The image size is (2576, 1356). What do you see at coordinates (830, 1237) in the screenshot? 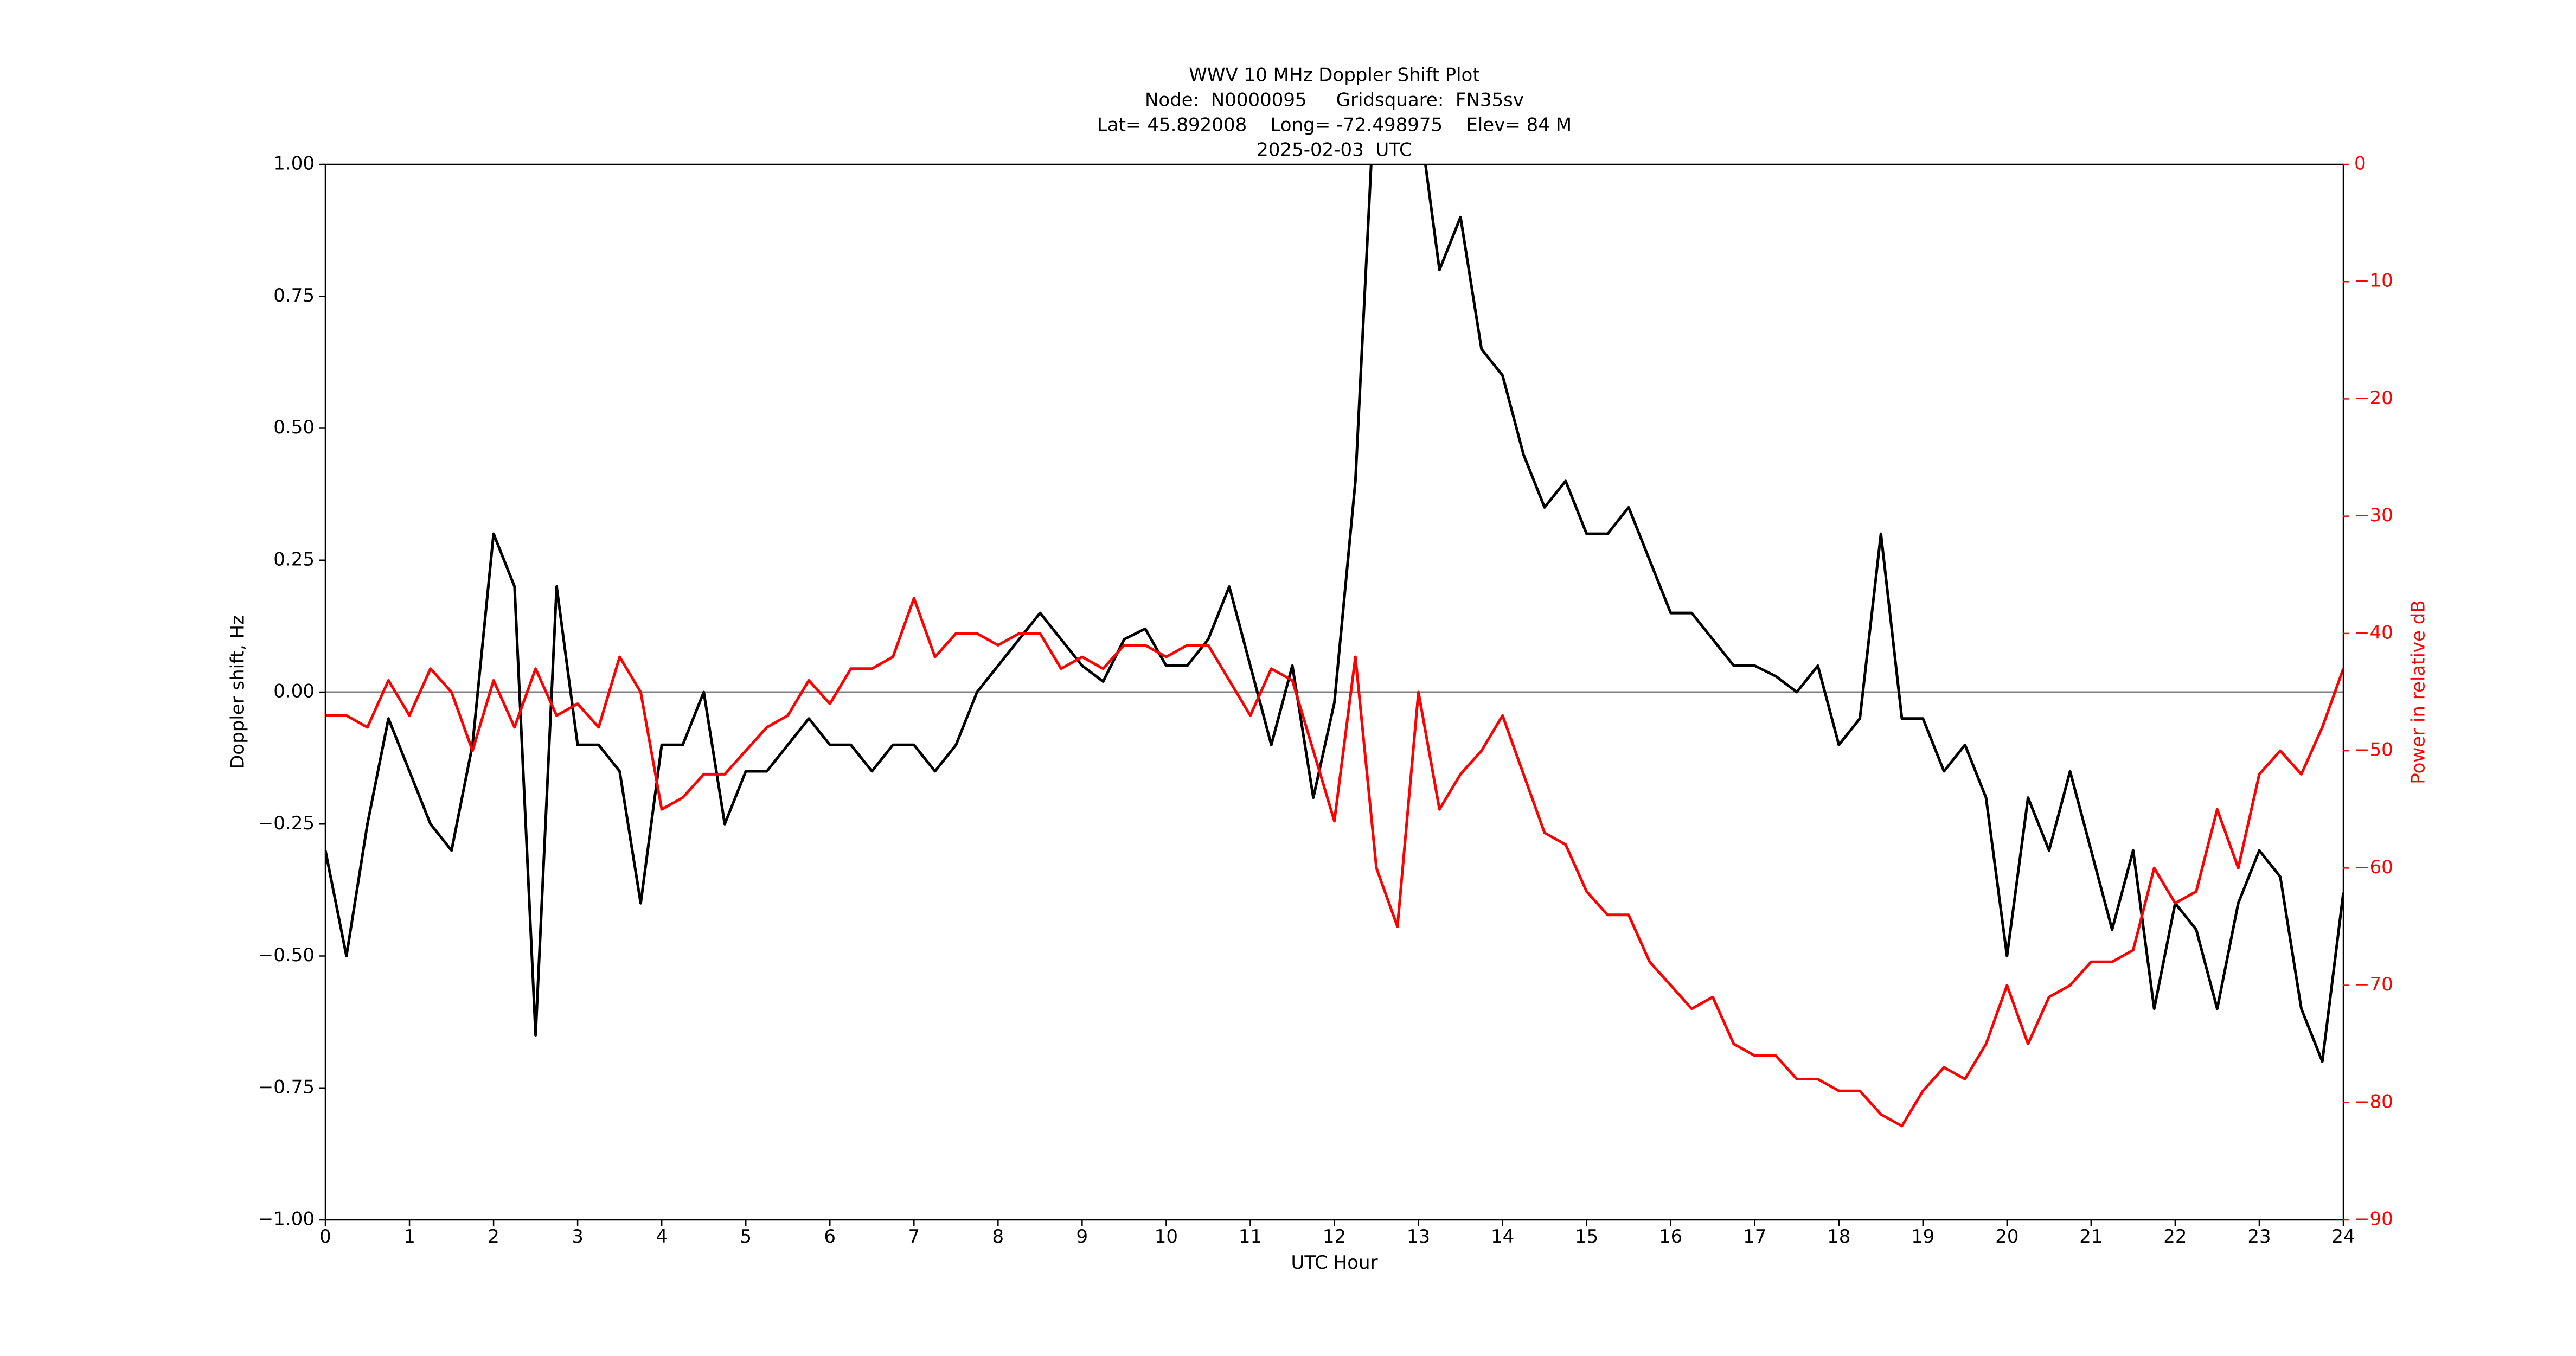
I see `x-tick-label: 6` at bounding box center [830, 1237].